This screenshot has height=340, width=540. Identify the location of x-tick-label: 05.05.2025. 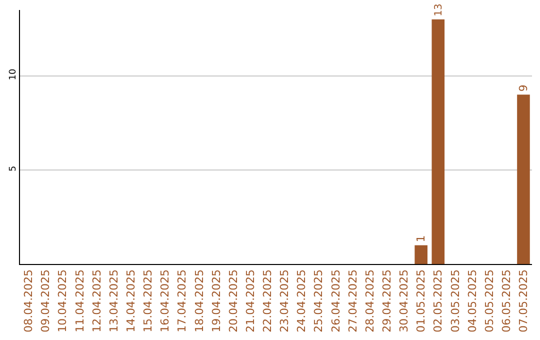
(489, 300).